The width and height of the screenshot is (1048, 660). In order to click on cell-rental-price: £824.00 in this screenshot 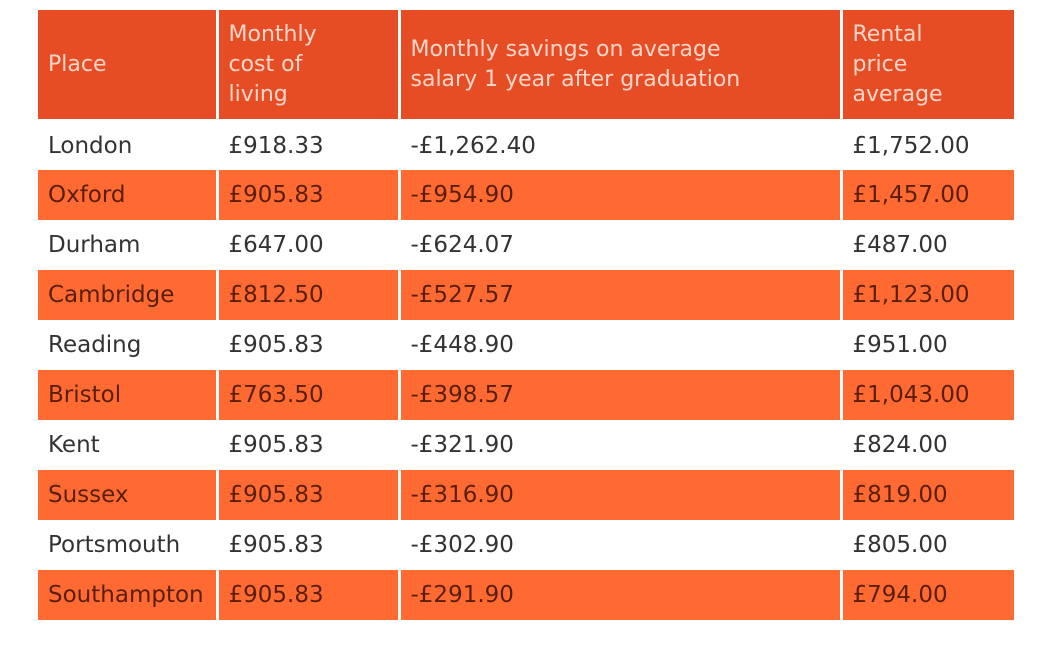, I will do `click(927, 445)`.